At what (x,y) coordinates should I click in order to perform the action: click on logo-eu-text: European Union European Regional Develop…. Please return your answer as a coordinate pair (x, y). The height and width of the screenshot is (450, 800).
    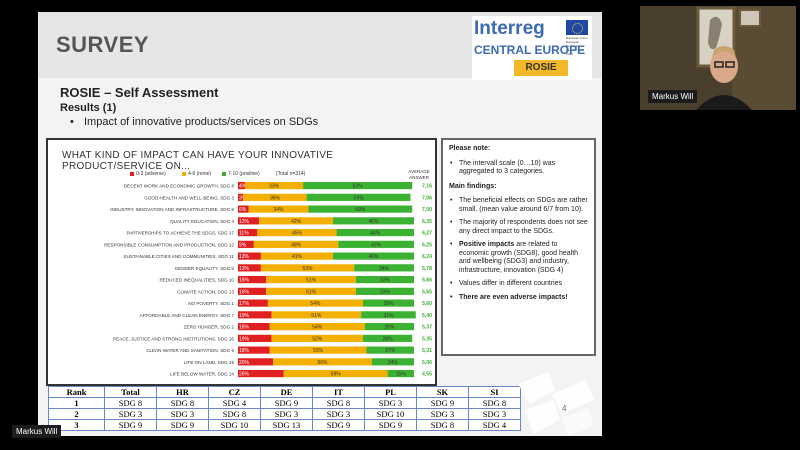
    Looking at the image, I should click on (577, 46).